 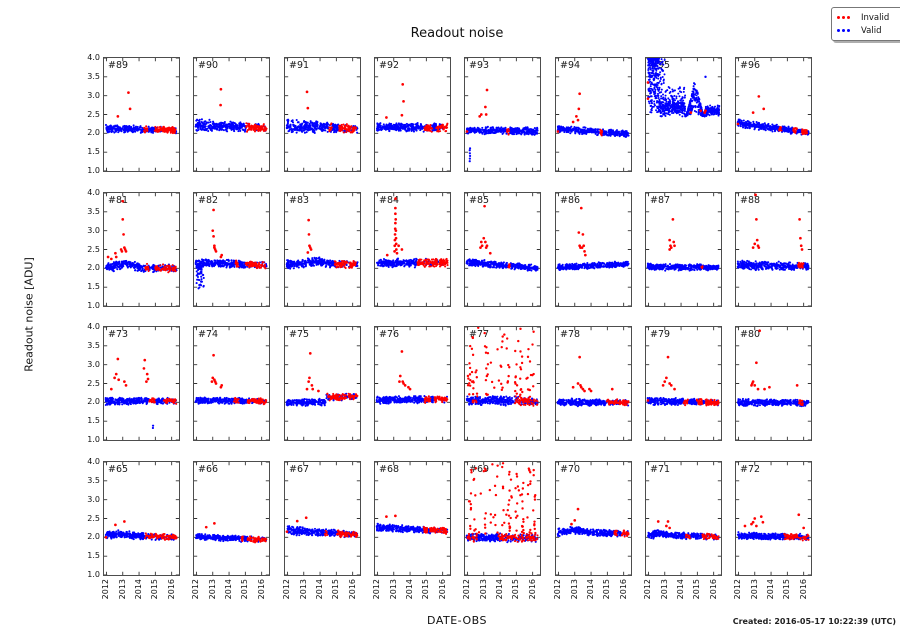 I want to click on panel-92: #92, so click(x=412, y=114).